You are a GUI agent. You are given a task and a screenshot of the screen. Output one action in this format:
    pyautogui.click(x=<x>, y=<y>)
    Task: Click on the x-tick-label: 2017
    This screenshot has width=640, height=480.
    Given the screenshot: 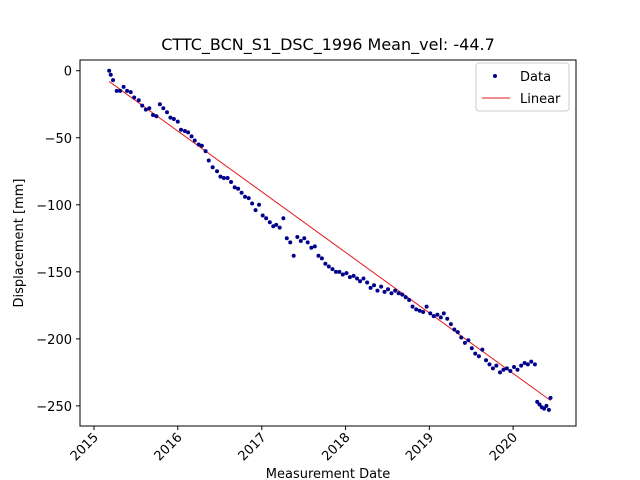 What is the action you would take?
    pyautogui.click(x=253, y=447)
    